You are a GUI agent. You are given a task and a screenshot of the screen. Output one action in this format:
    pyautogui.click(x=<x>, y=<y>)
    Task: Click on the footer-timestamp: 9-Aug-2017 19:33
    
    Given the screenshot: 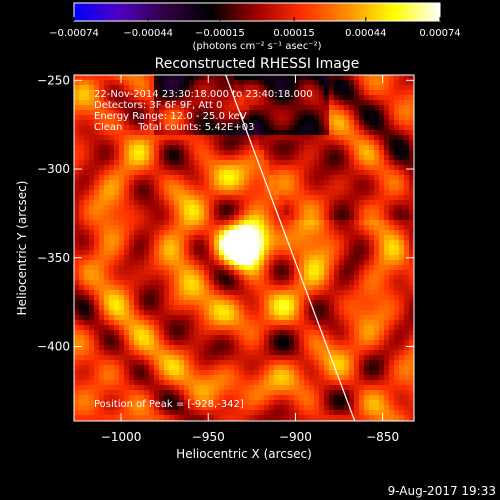 What is the action you would take?
    pyautogui.click(x=442, y=491)
    